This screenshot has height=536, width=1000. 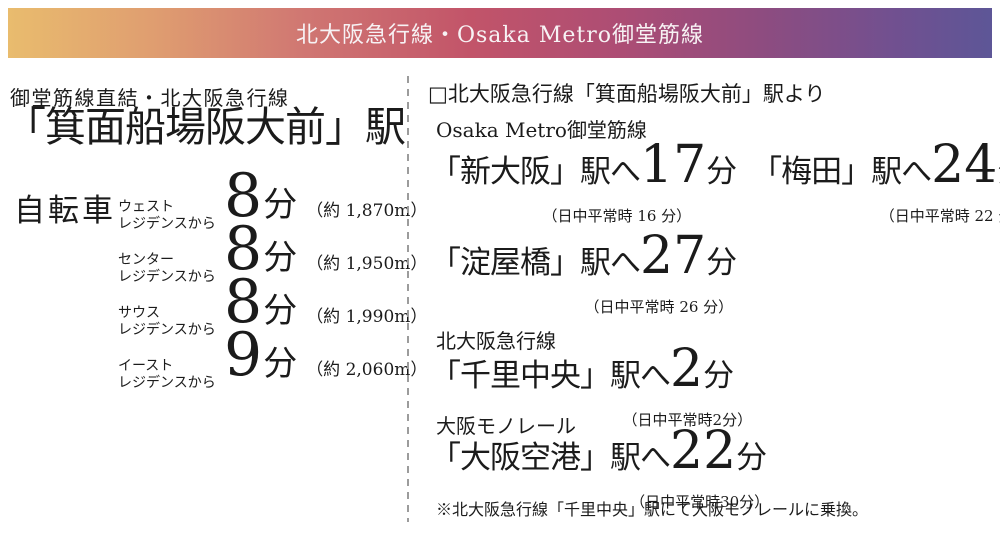 I want to click on destination-row-yodoyabashi: 「淀屋橋」駅へ27分 （日中平常時 26 分）, so click(x=584, y=273).